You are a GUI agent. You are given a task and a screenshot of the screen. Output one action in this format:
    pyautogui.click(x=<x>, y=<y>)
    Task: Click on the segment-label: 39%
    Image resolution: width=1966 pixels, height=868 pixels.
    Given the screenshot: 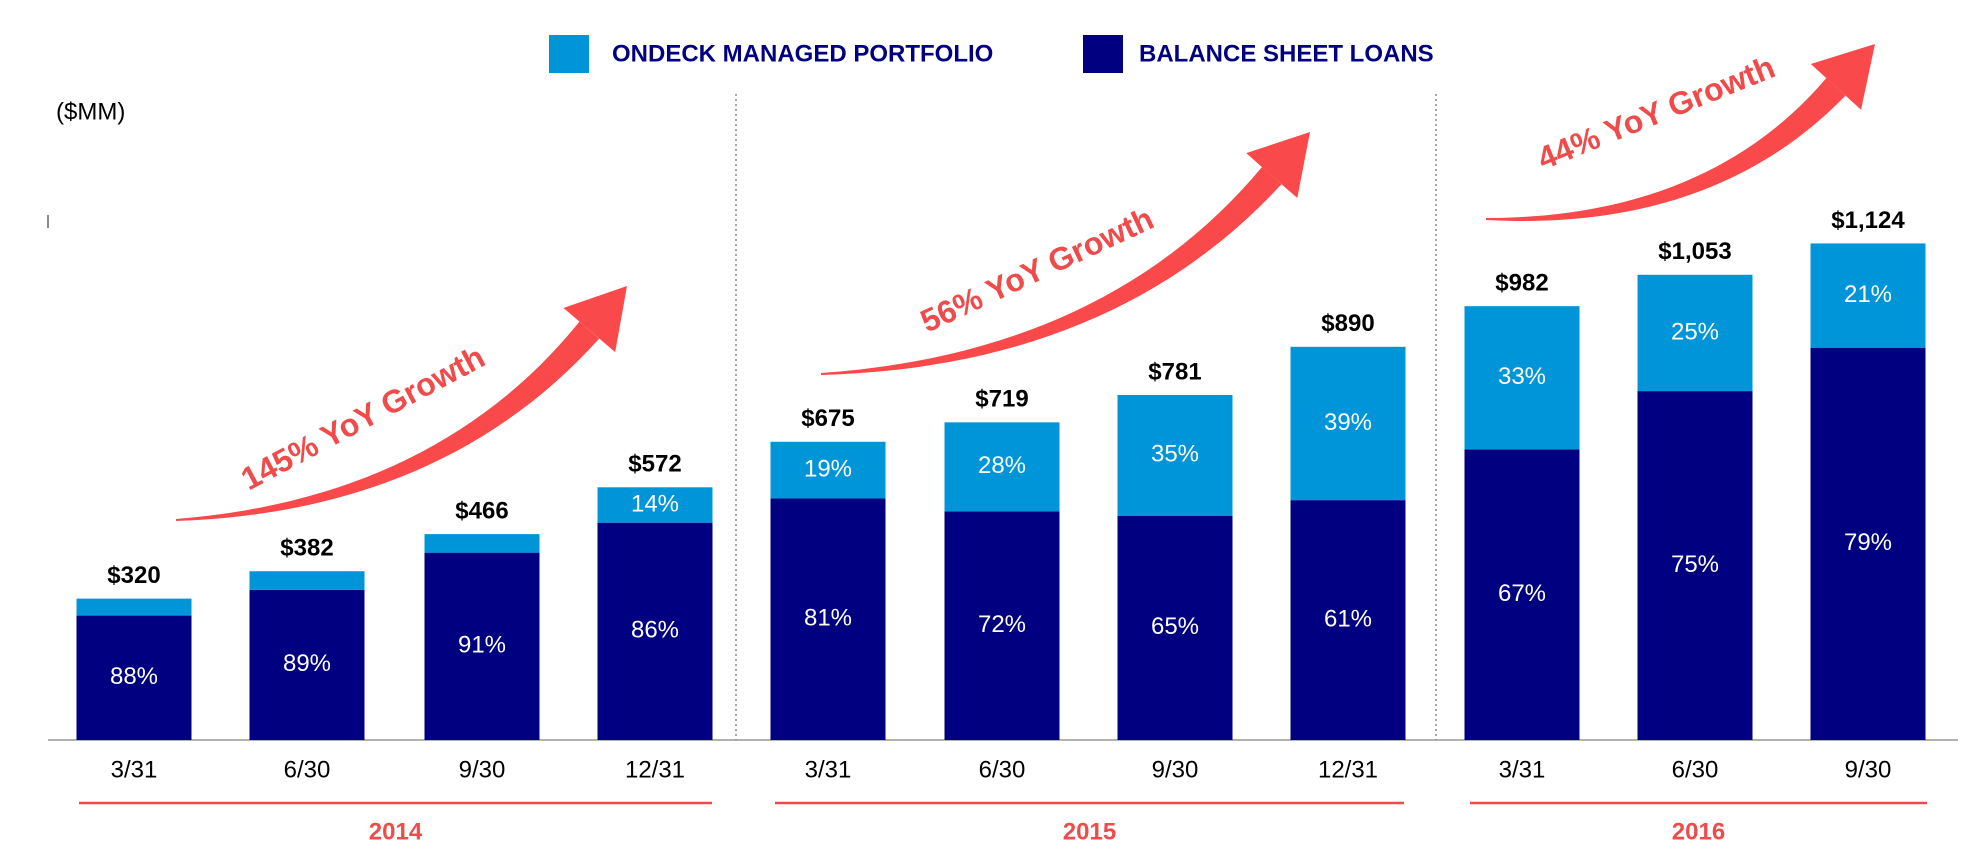 What is the action you would take?
    pyautogui.click(x=1348, y=422)
    